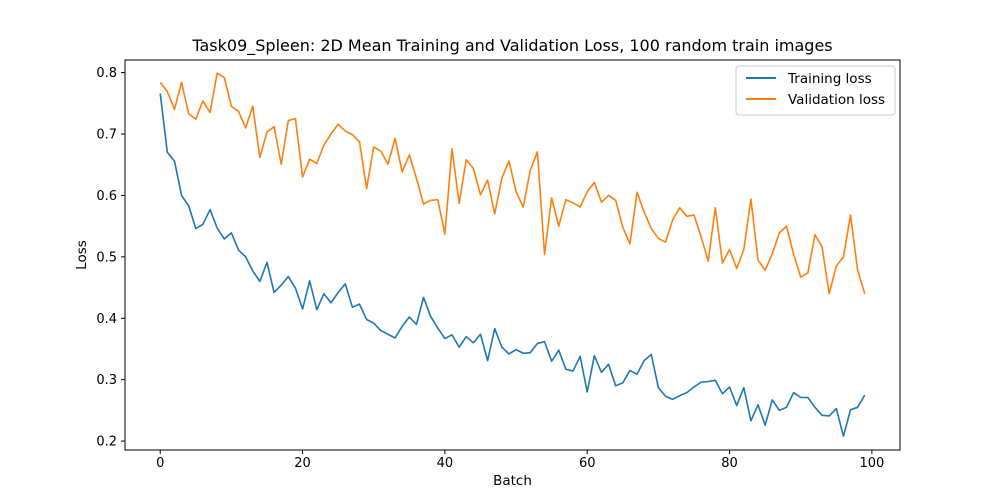 The height and width of the screenshot is (500, 1000). What do you see at coordinates (106, 73) in the screenshot?
I see `y-tick-label: 0.8` at bounding box center [106, 73].